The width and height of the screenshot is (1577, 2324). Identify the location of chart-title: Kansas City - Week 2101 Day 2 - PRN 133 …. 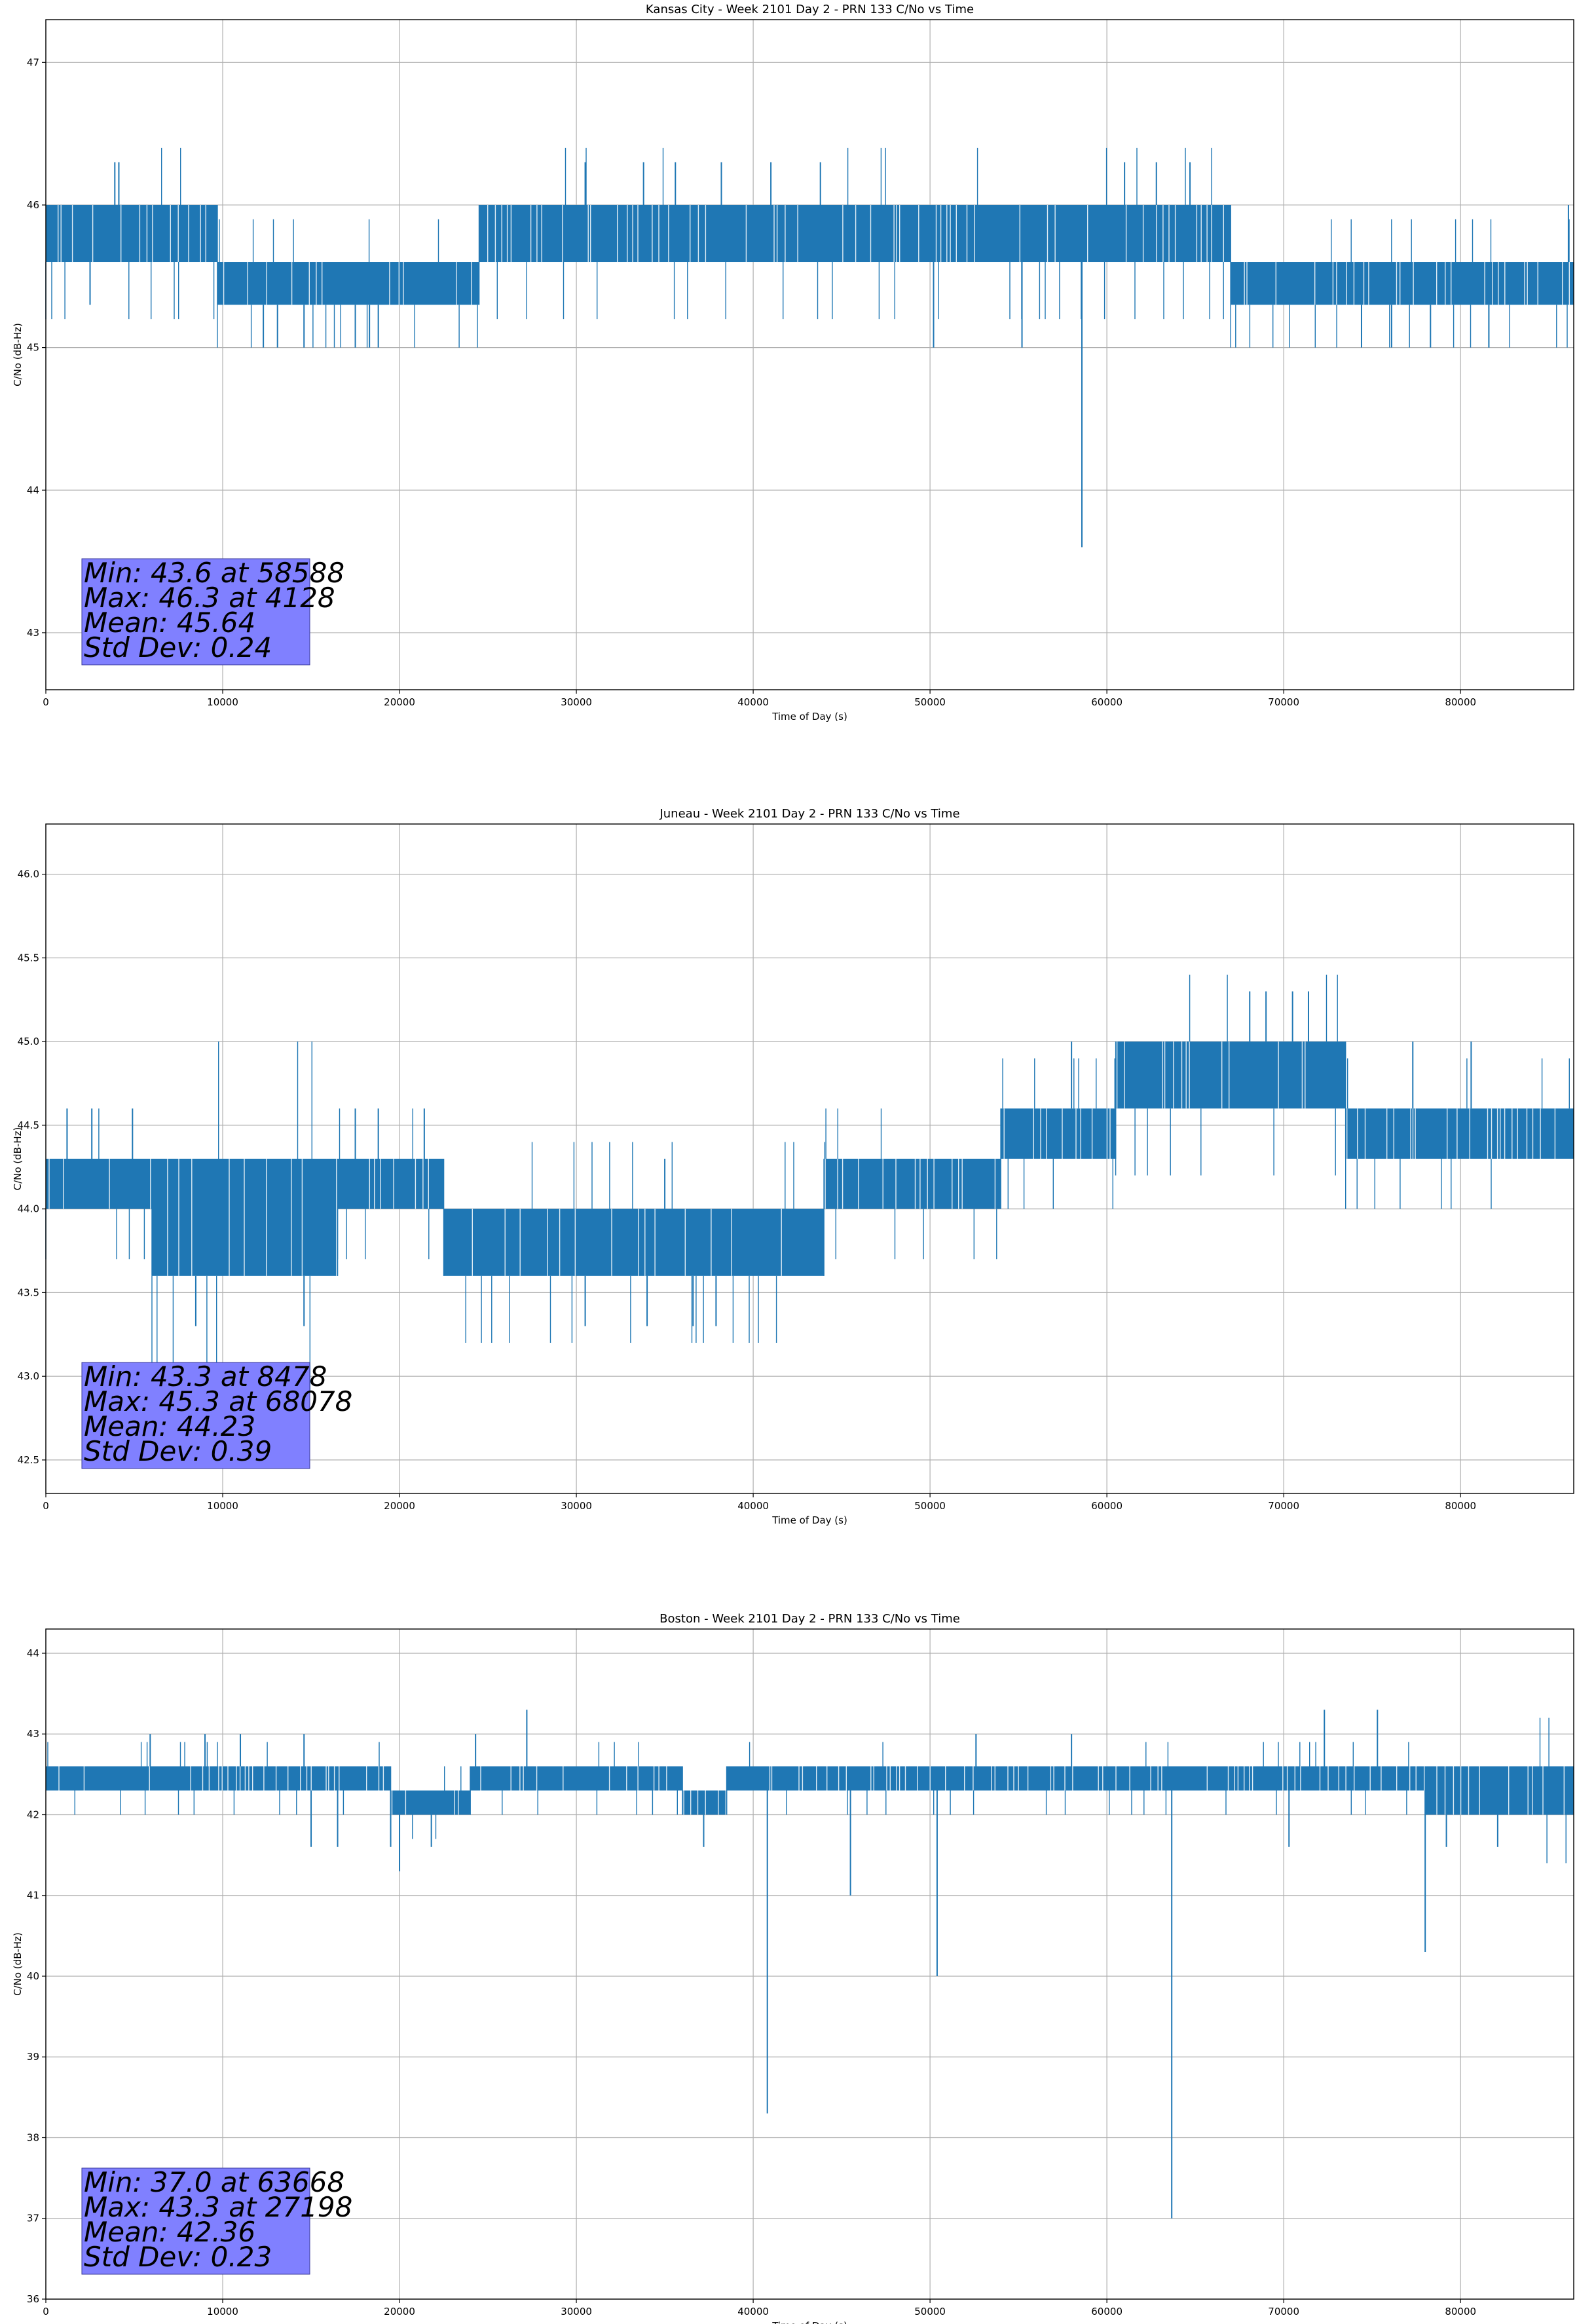
(810, 9).